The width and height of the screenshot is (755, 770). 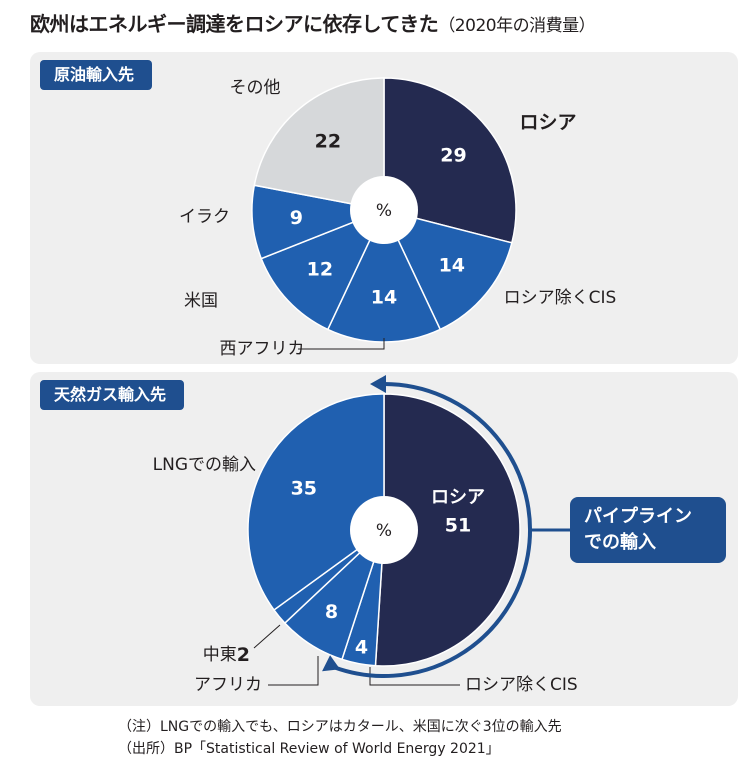 I want to click on page-title: 欧州はエネルギー調達をロシアに依存してきた（2020年の消費量）, so click(x=313, y=22).